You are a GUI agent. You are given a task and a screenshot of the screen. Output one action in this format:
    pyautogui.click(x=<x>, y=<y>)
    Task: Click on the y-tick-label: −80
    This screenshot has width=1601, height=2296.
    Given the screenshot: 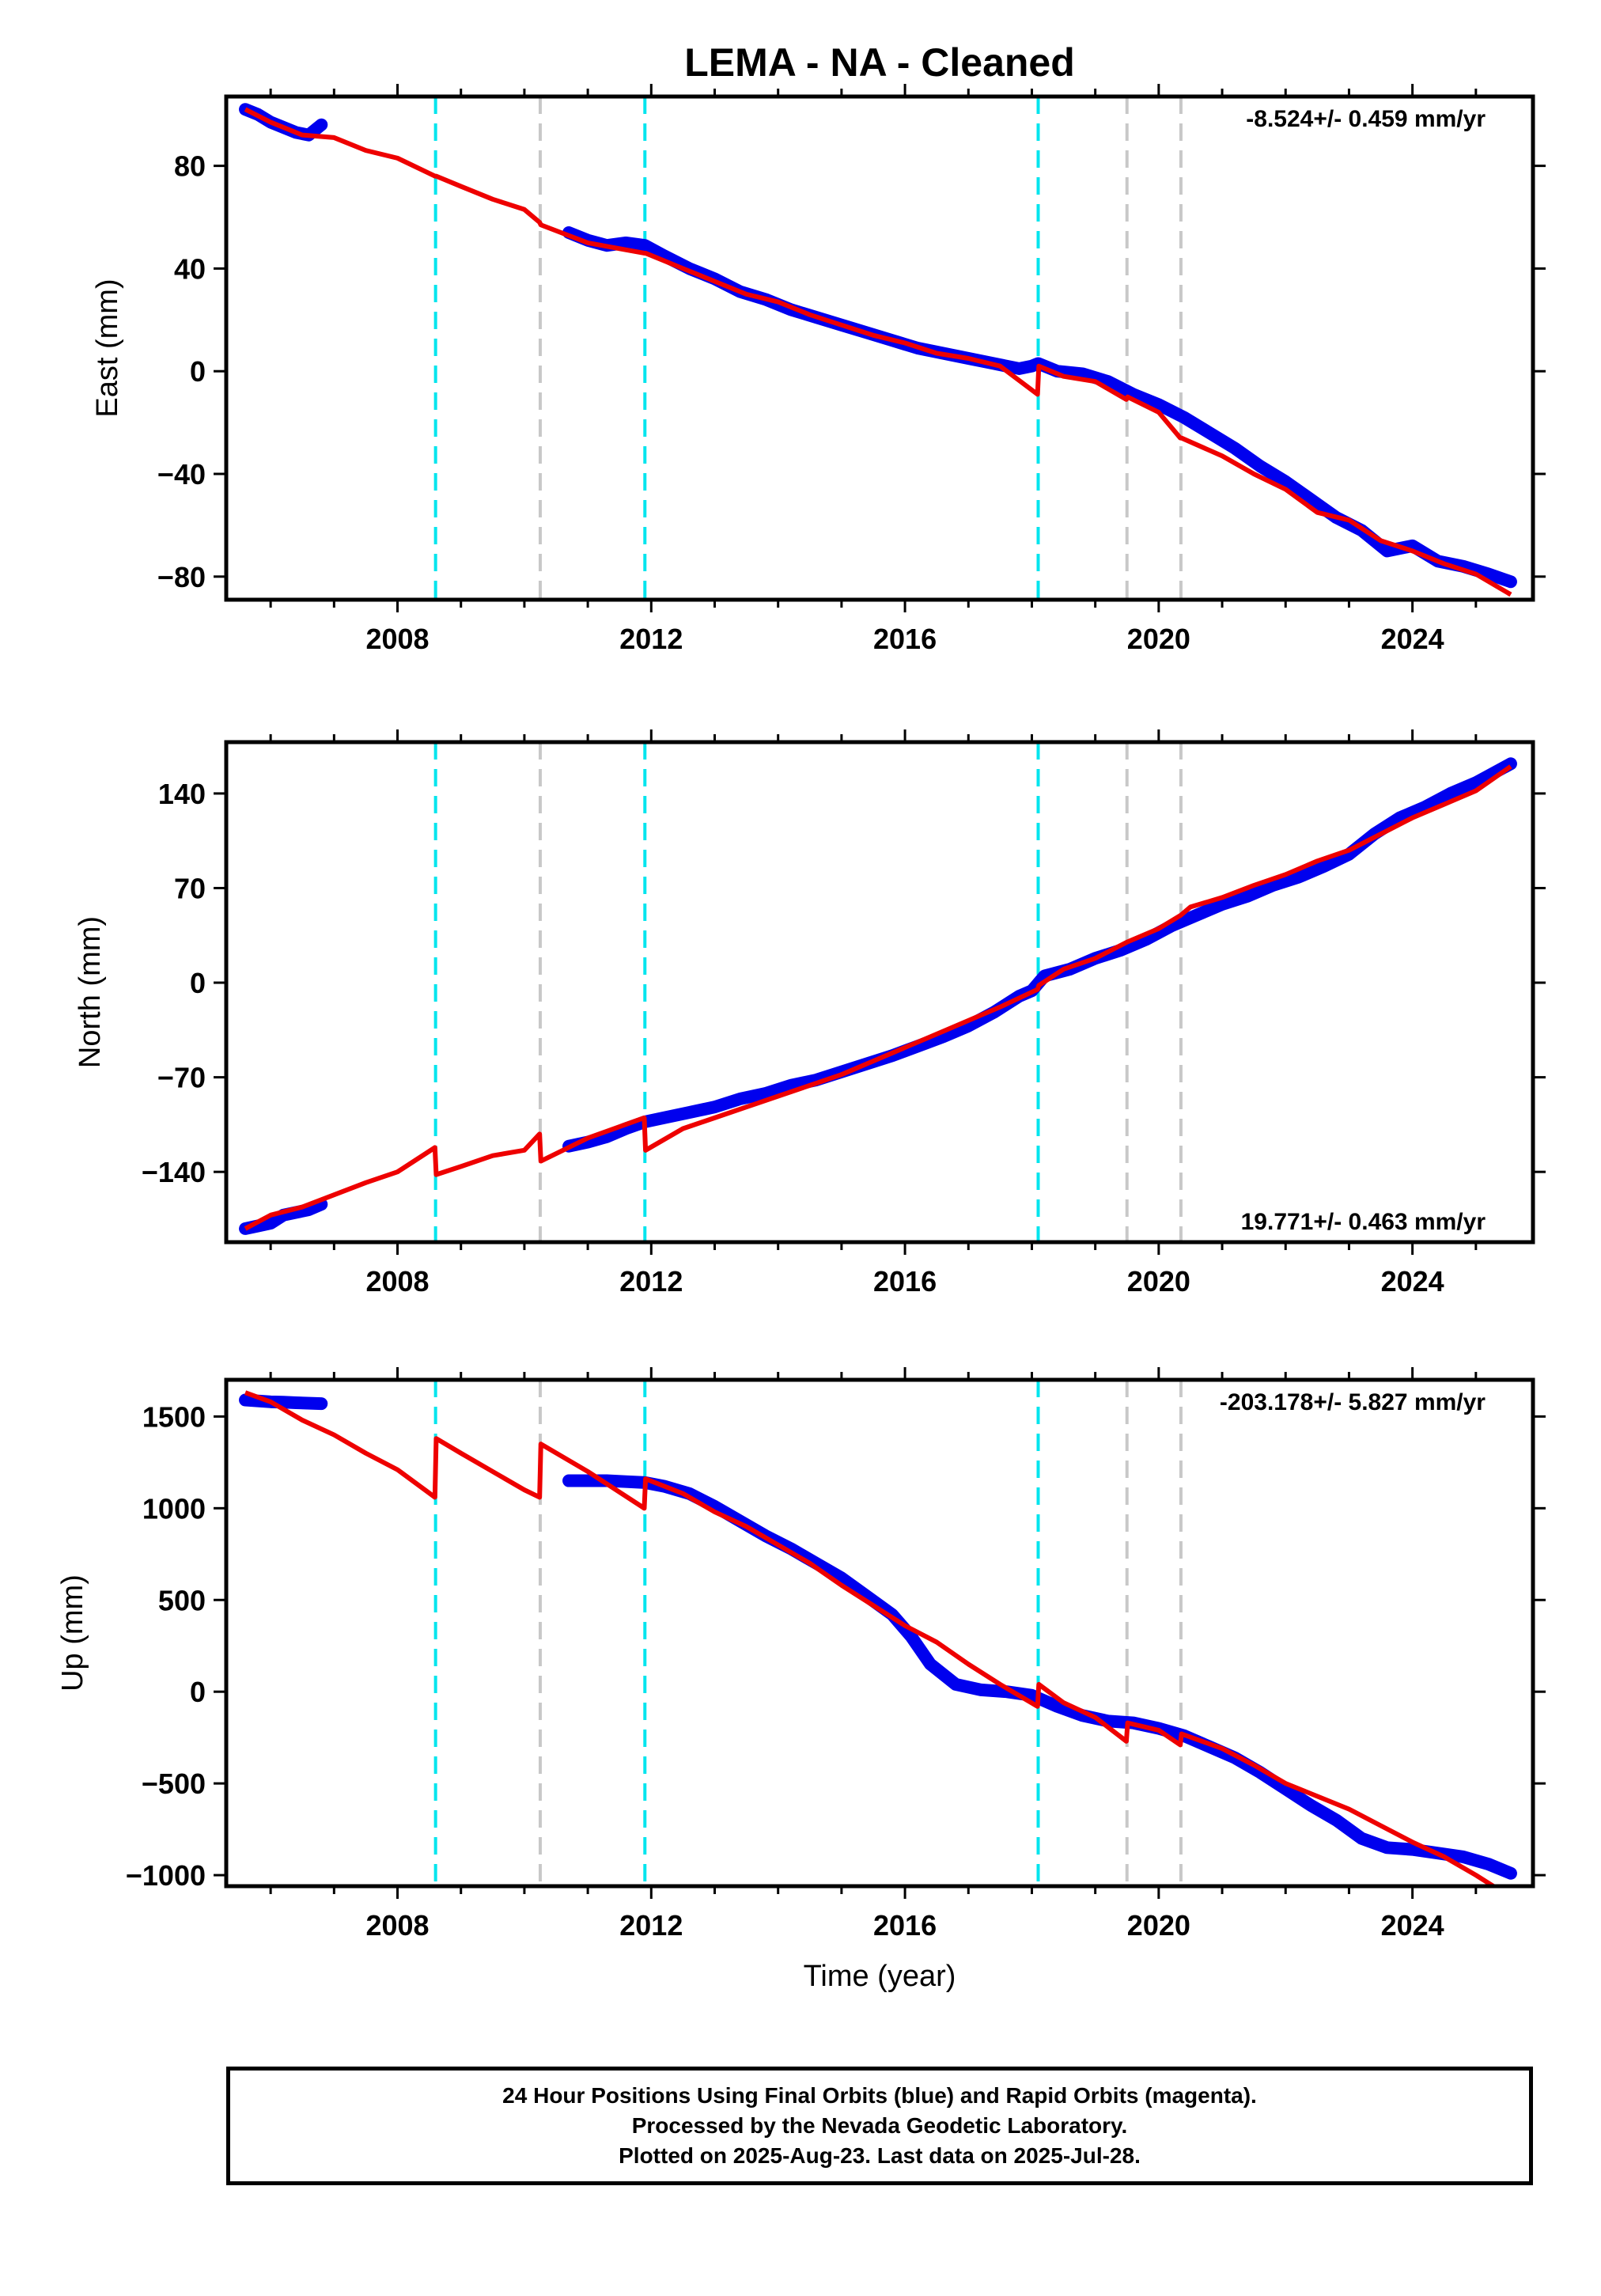 What is the action you would take?
    pyautogui.click(x=182, y=577)
    